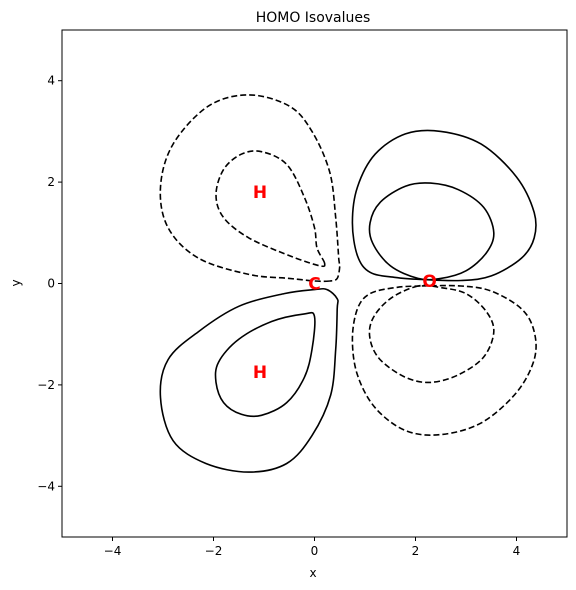 This screenshot has height=590, width=576. I want to click on y-tick-label: −4, so click(46, 486).